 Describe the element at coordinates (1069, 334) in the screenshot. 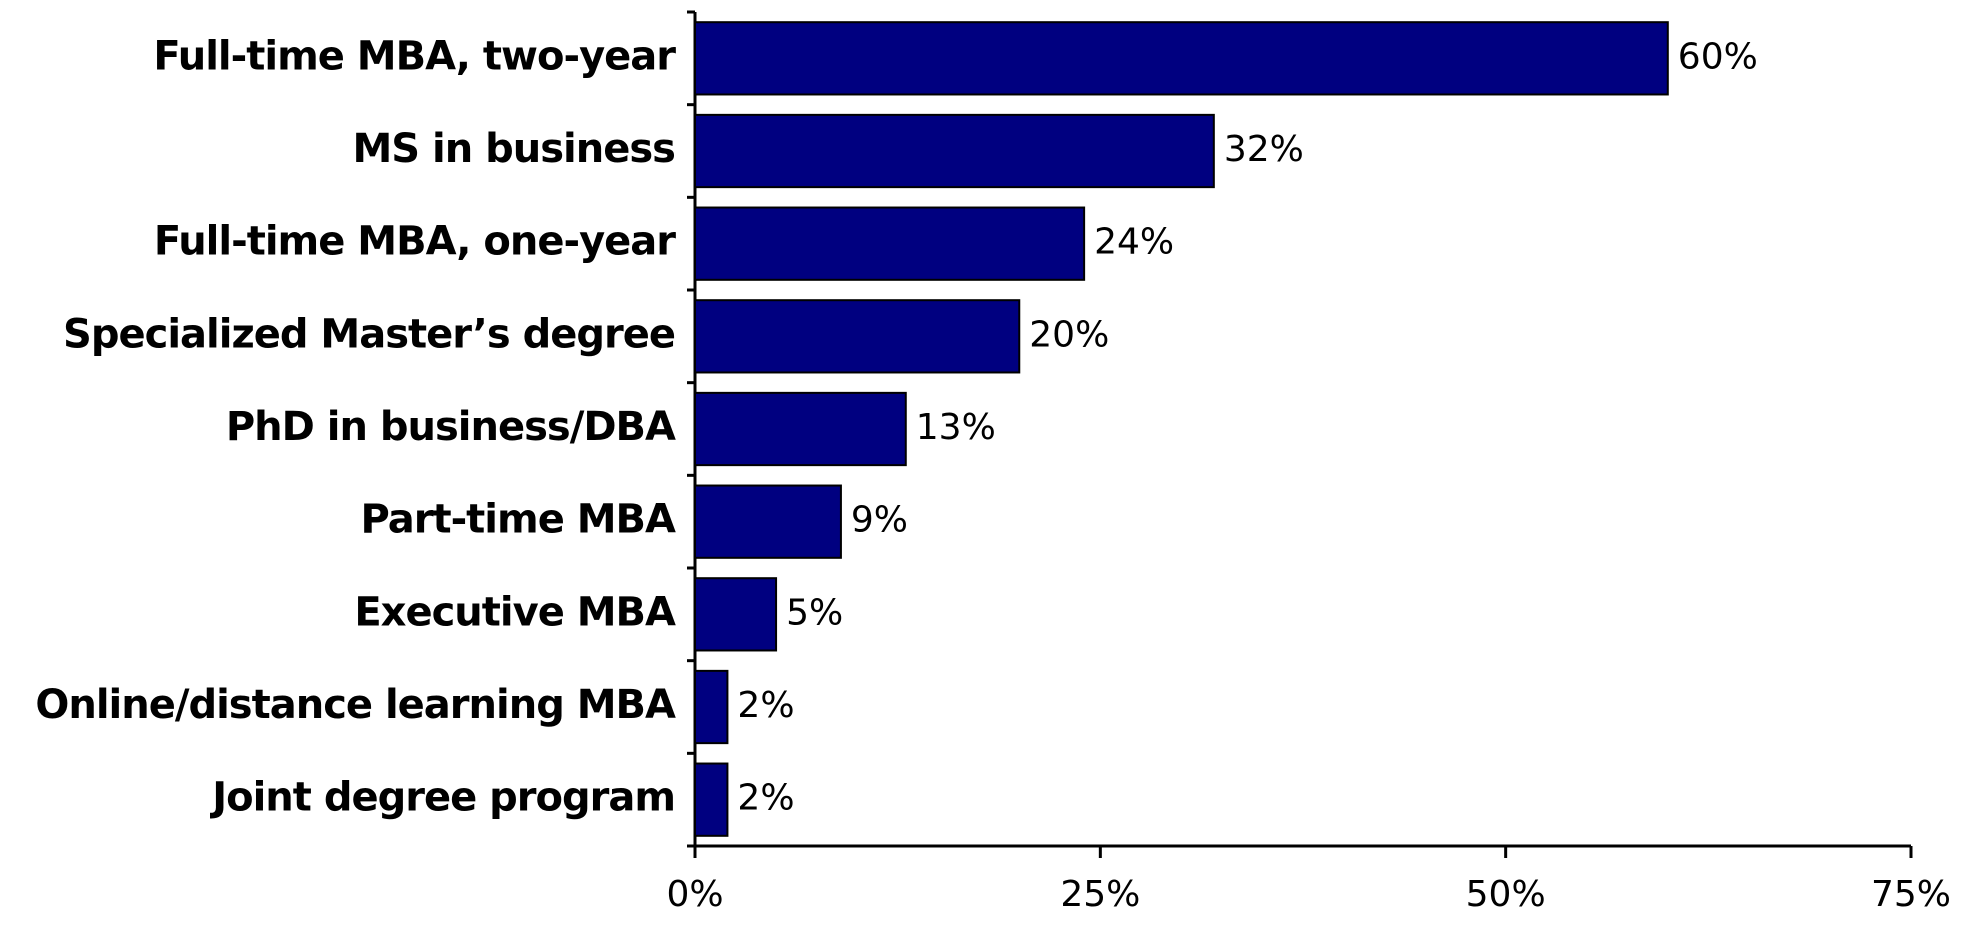

I see `value-label: 20%` at that location.